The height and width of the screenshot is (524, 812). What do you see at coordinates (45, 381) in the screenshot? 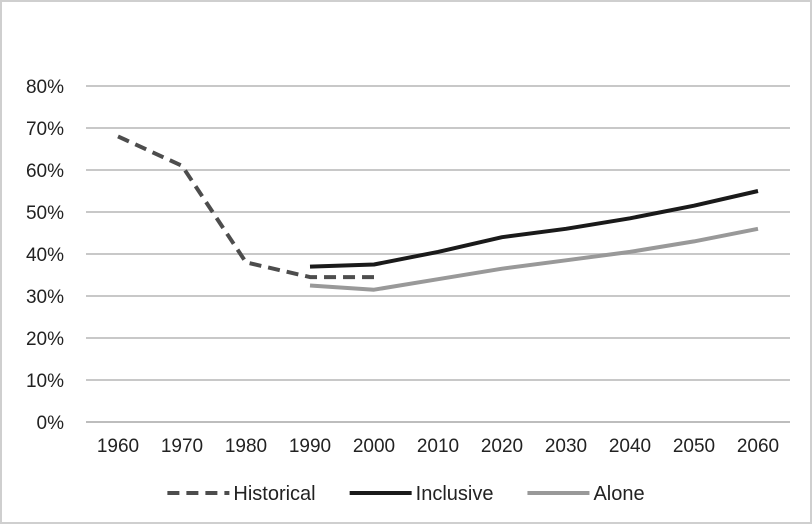
I see `y-tick-label: 10%` at bounding box center [45, 381].